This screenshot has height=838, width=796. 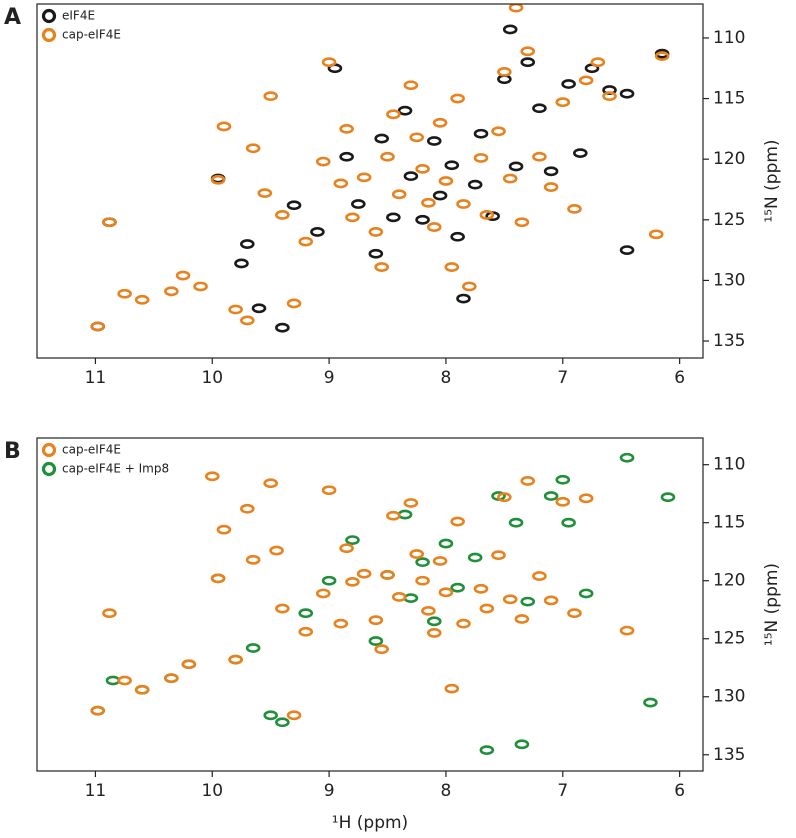 I want to click on x-tick-label: 9, so click(x=329, y=791).